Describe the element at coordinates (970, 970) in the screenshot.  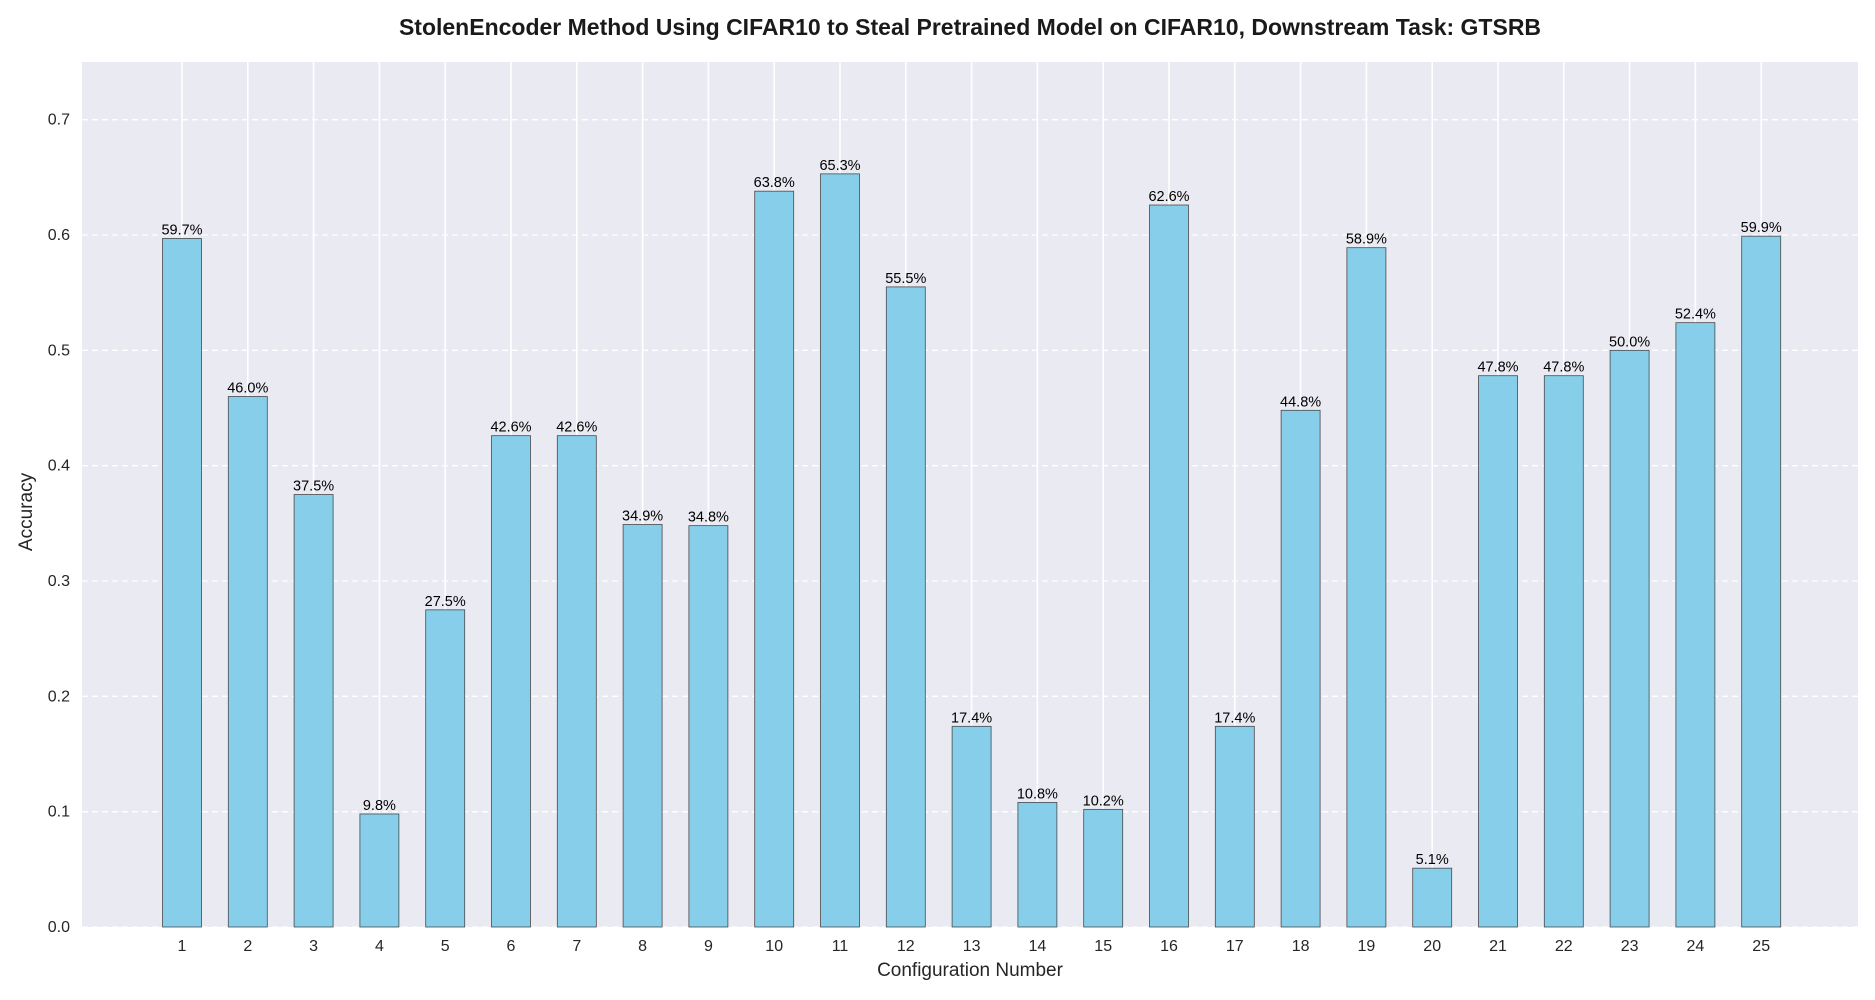
I see `x-axis-label: Configuration Number` at that location.